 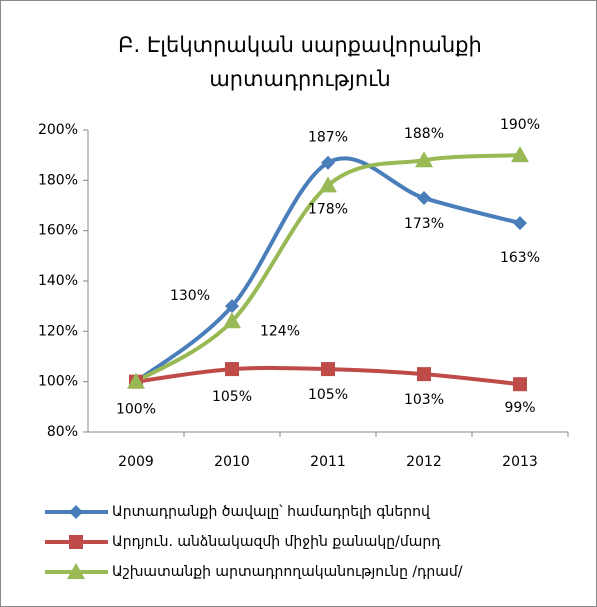 I want to click on data-label: 190%, so click(x=520, y=125).